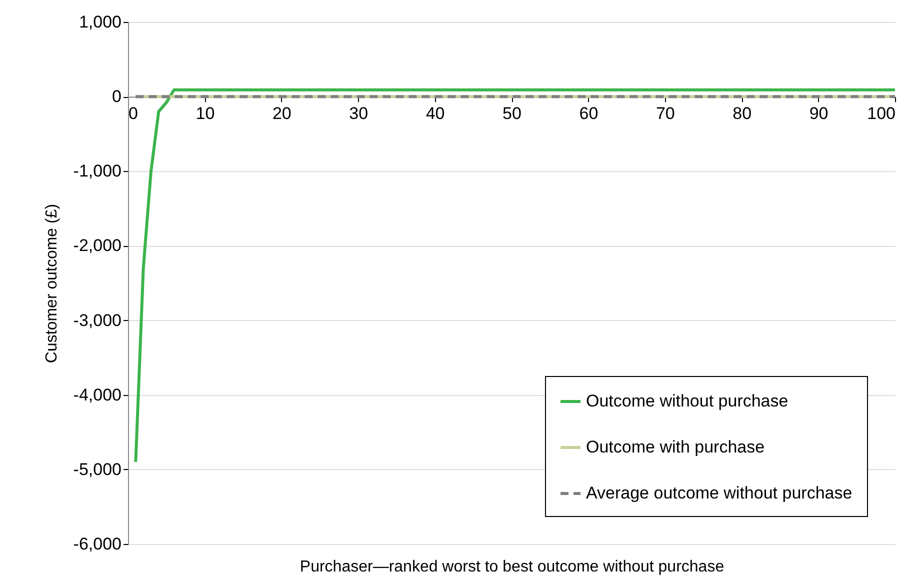 Image resolution: width=910 pixels, height=586 pixels. Describe the element at coordinates (97, 246) in the screenshot. I see `y-tick-label: -2,000` at that location.